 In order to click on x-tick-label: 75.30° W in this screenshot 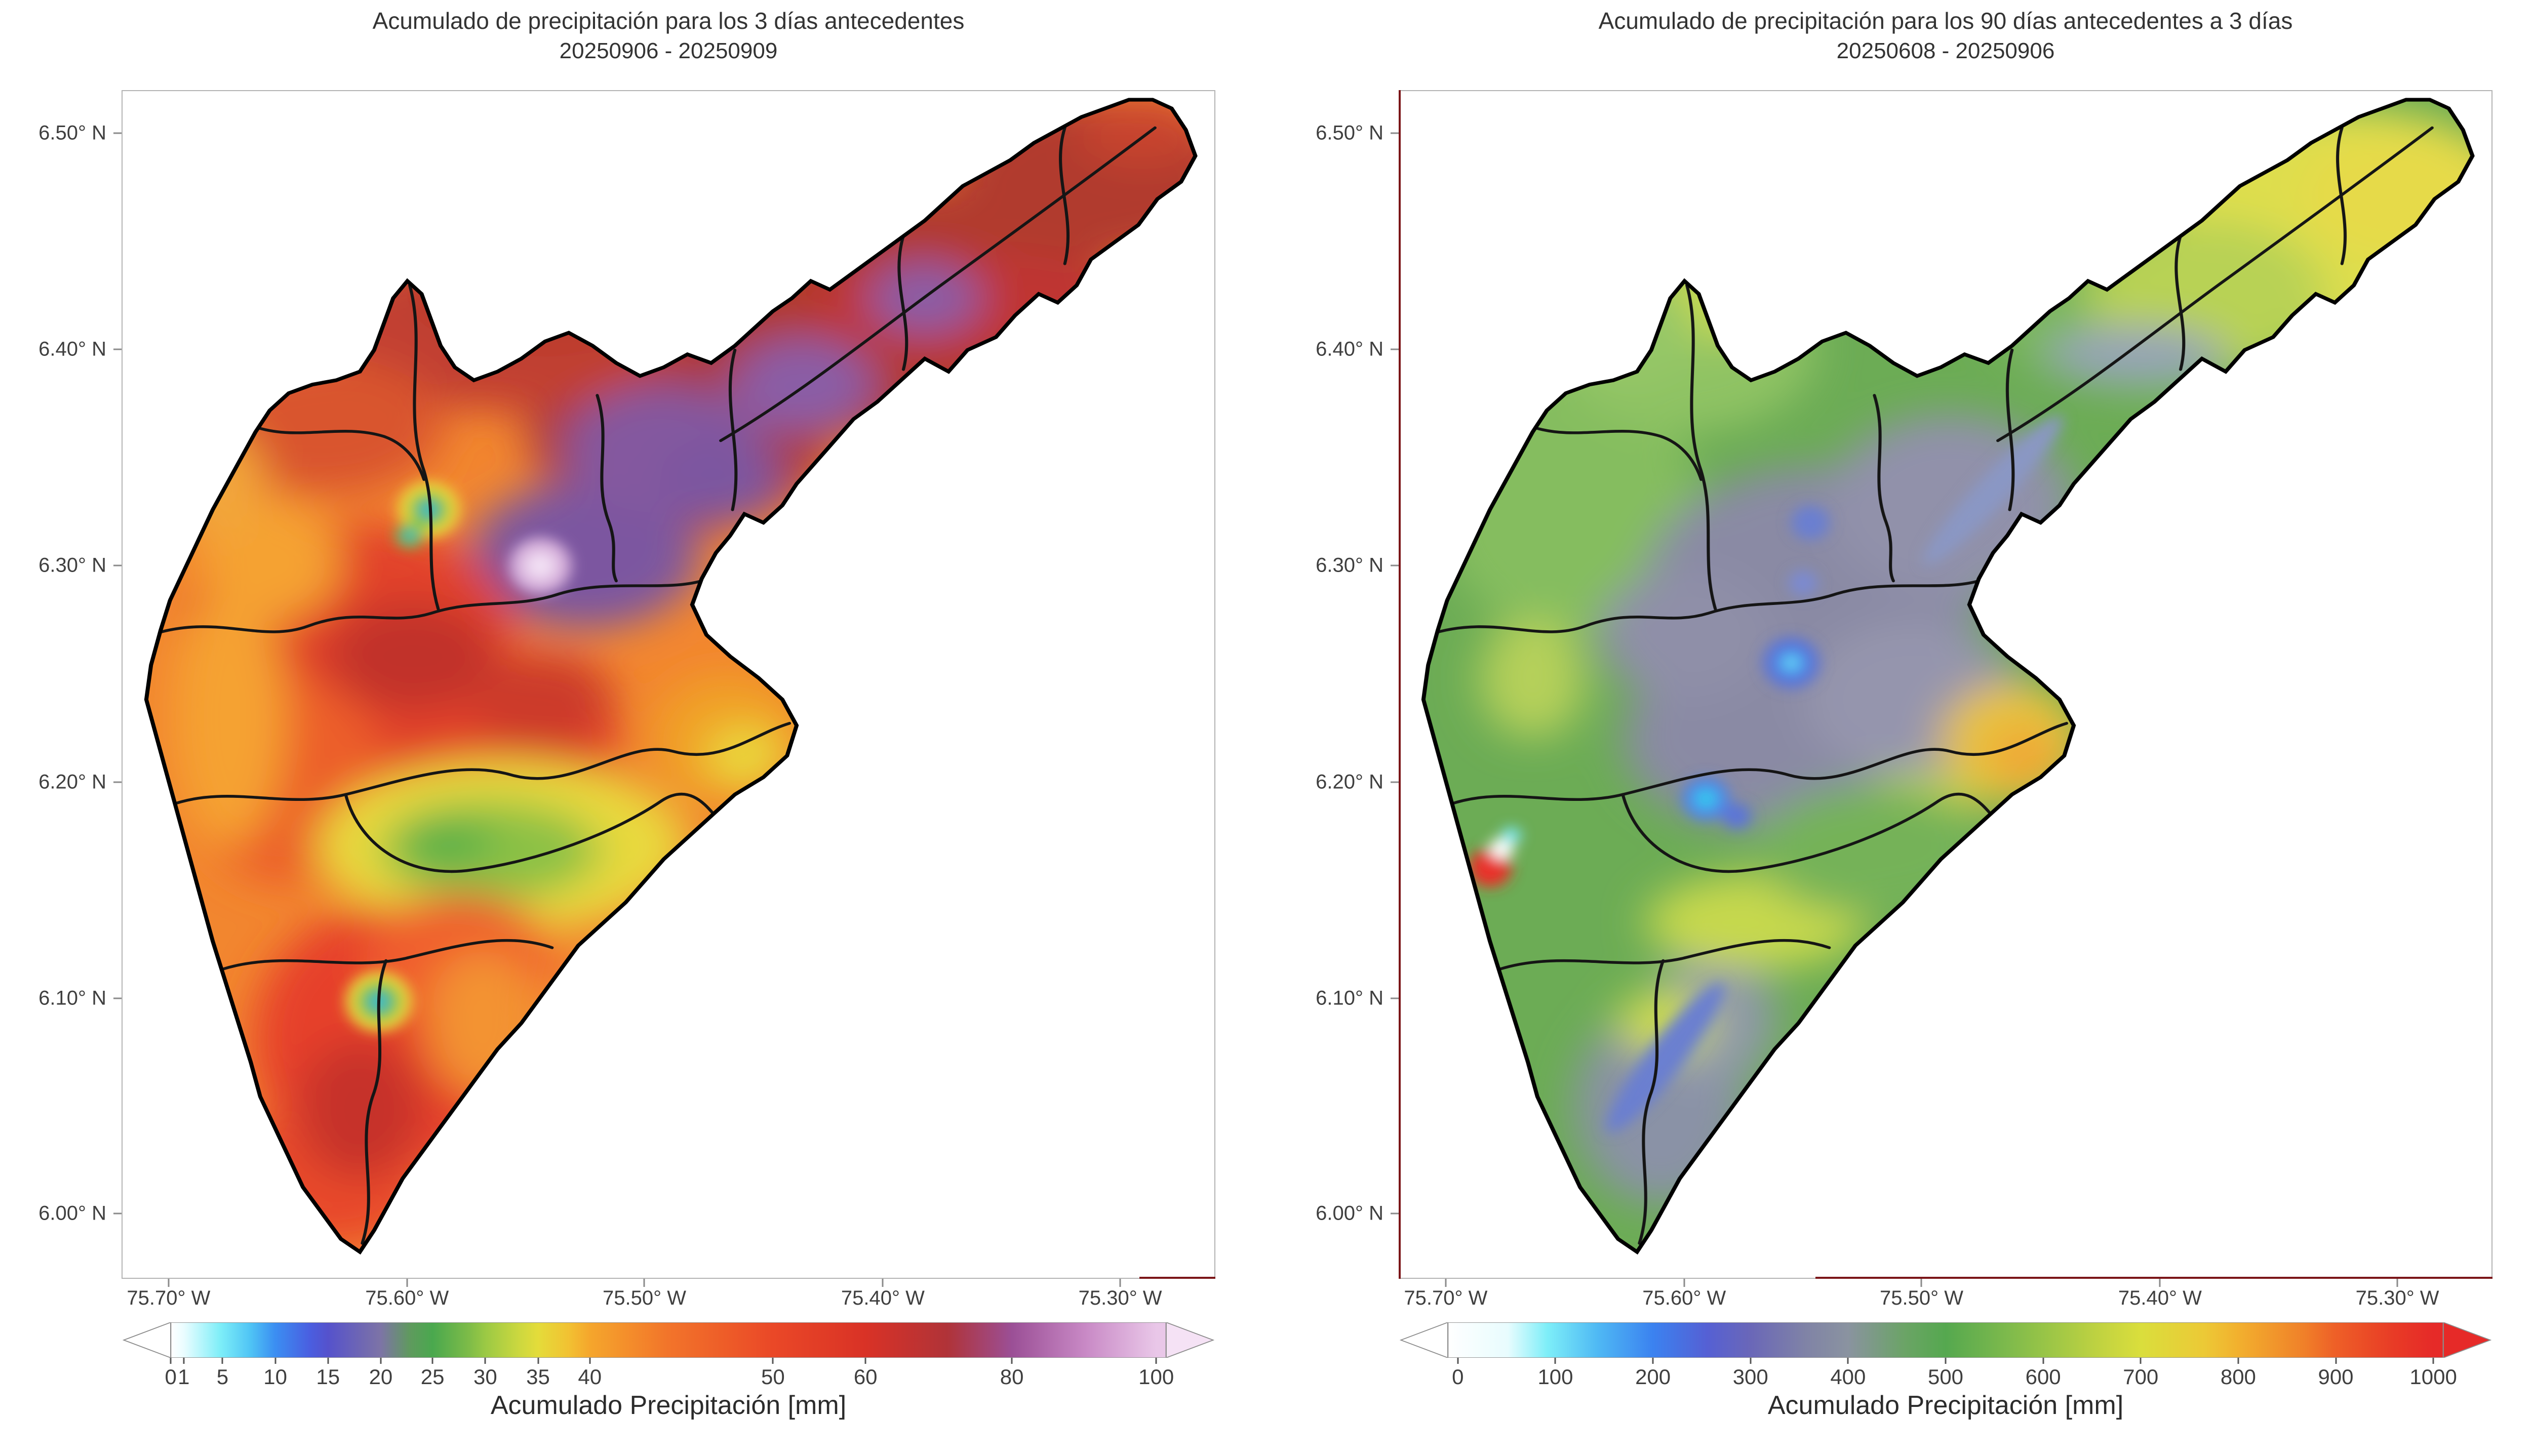, I will do `click(2397, 1298)`.